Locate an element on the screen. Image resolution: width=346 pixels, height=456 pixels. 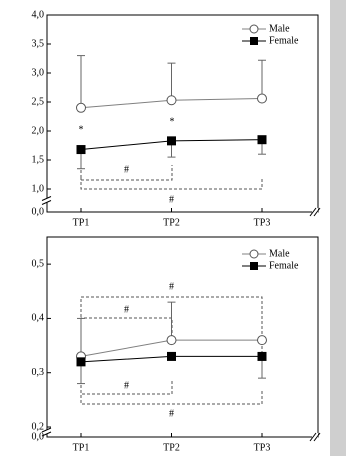
y-tick-label: 1,5 is located at coordinates (38, 159).